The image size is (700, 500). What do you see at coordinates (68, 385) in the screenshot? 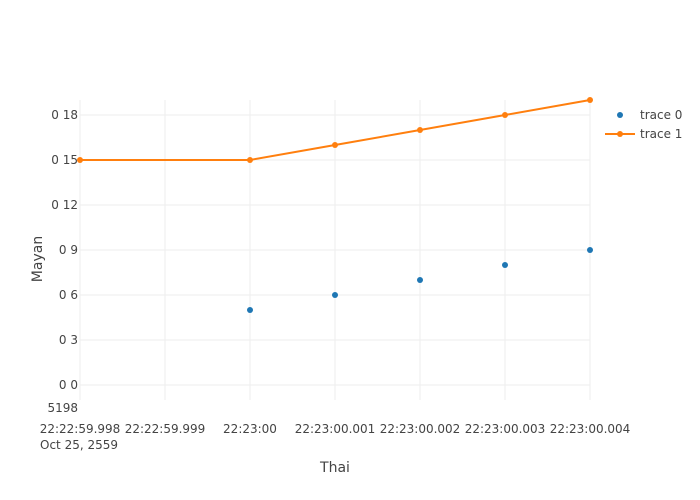
I see `y-tick-label: 0 0` at bounding box center [68, 385].